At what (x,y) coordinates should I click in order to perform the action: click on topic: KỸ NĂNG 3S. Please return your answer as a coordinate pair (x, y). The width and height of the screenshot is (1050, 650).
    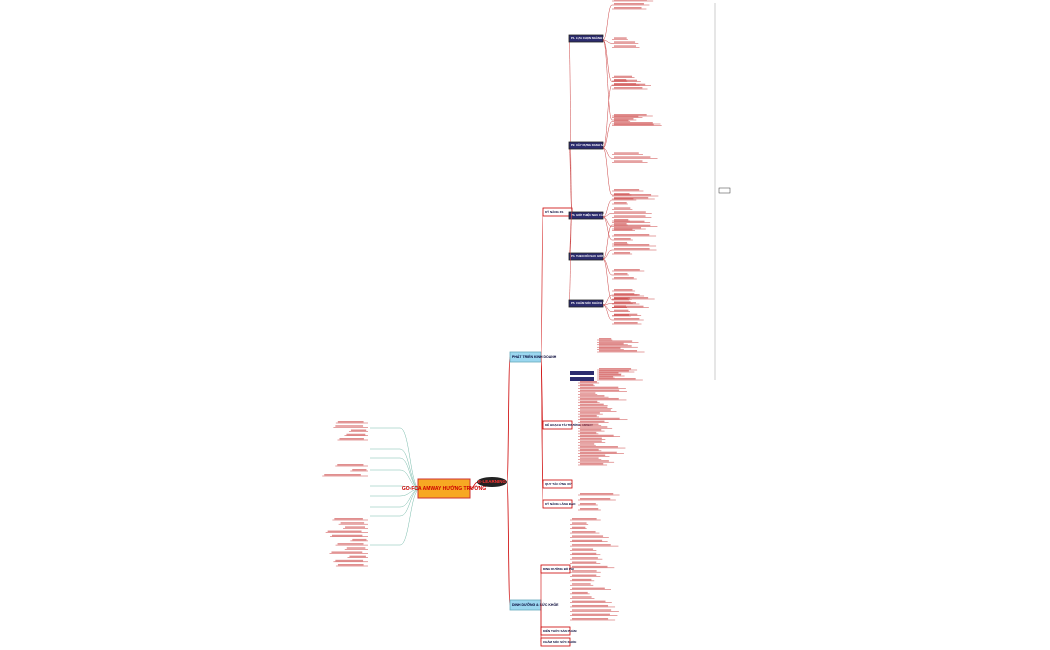
    Looking at the image, I should click on (554, 211).